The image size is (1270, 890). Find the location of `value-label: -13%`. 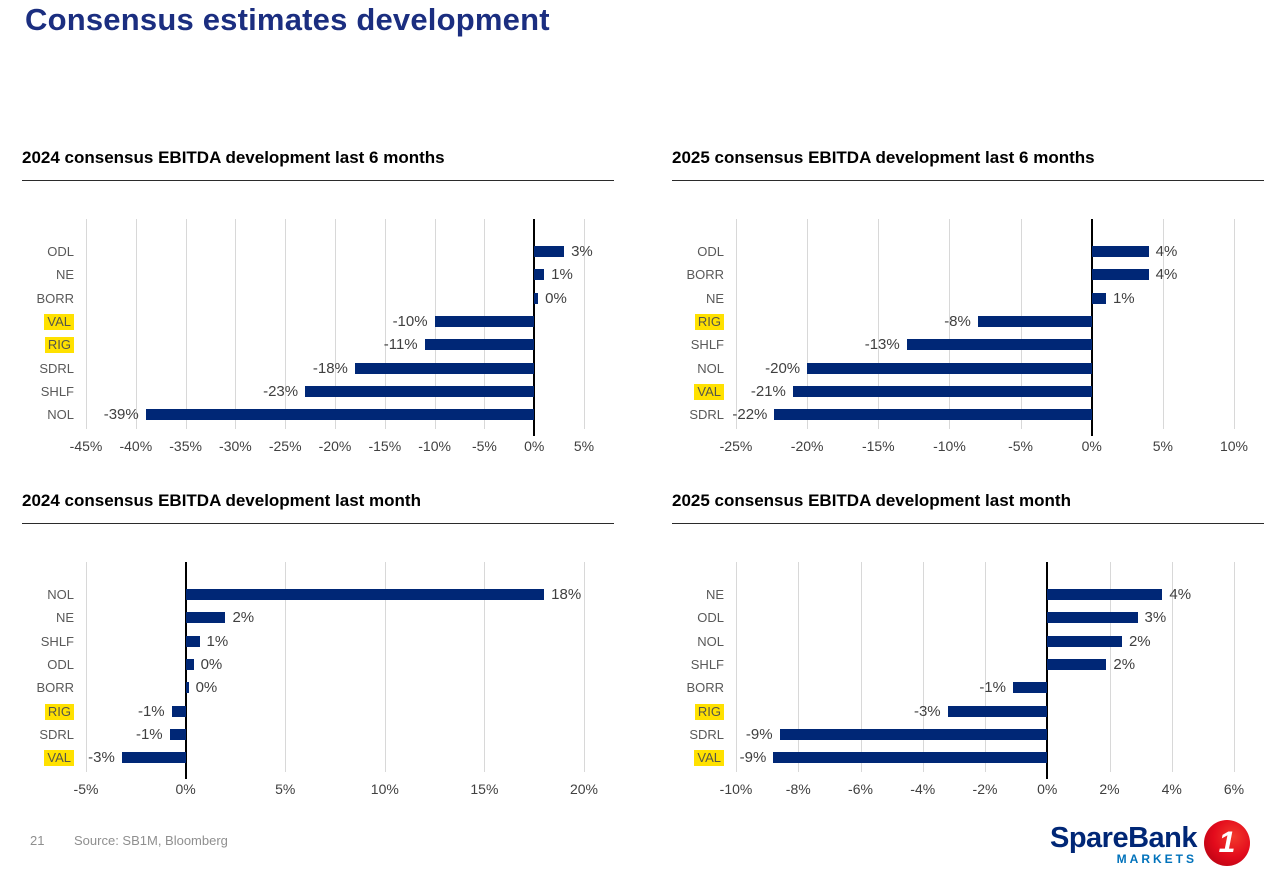

value-label: -13% is located at coordinates (882, 345).